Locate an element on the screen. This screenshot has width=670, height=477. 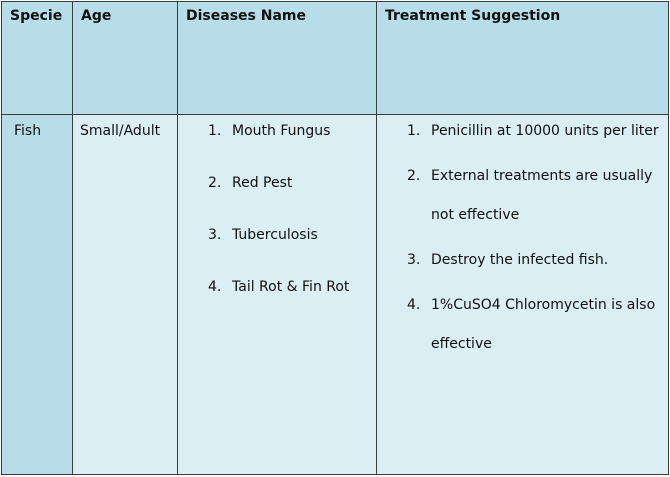
list-item-text: Tuberculosis is located at coordinates (275, 235).